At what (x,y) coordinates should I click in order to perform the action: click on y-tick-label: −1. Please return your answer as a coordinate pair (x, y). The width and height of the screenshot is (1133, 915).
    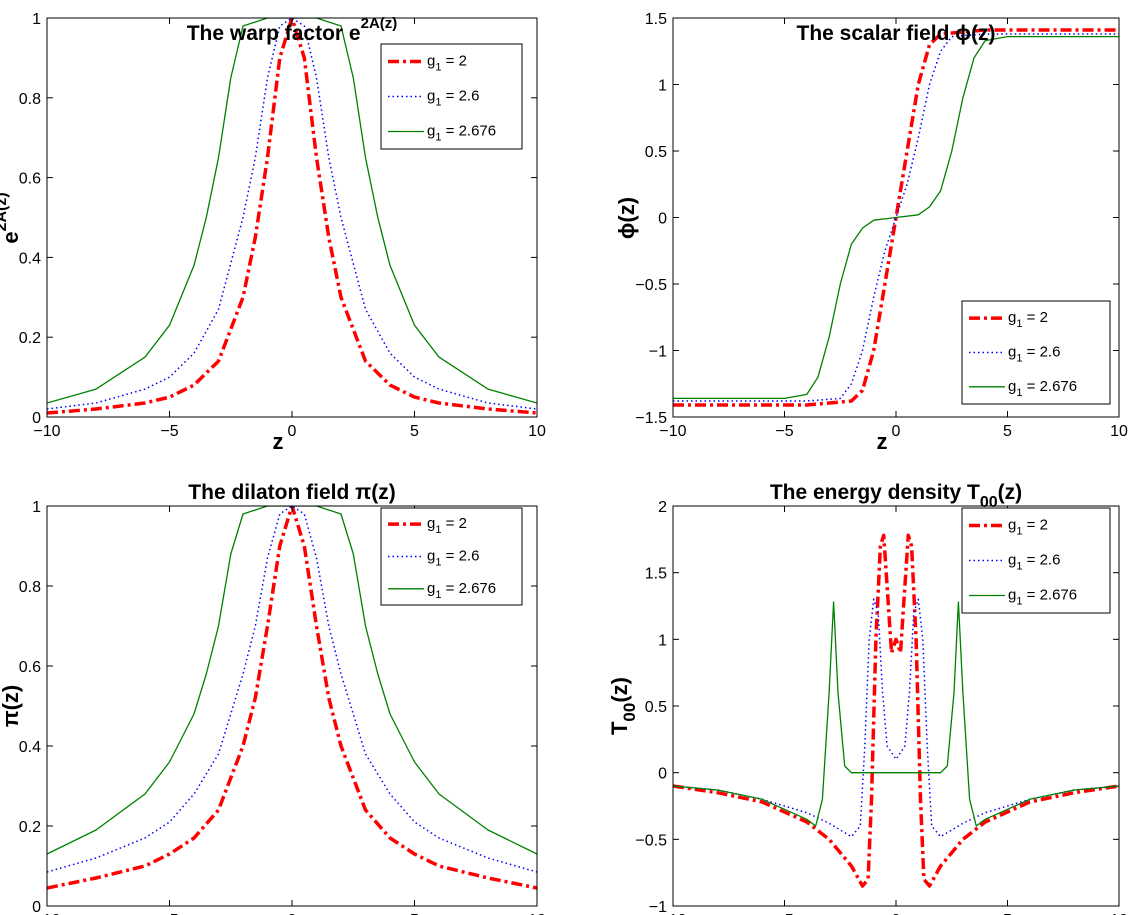
    Looking at the image, I should click on (658, 907).